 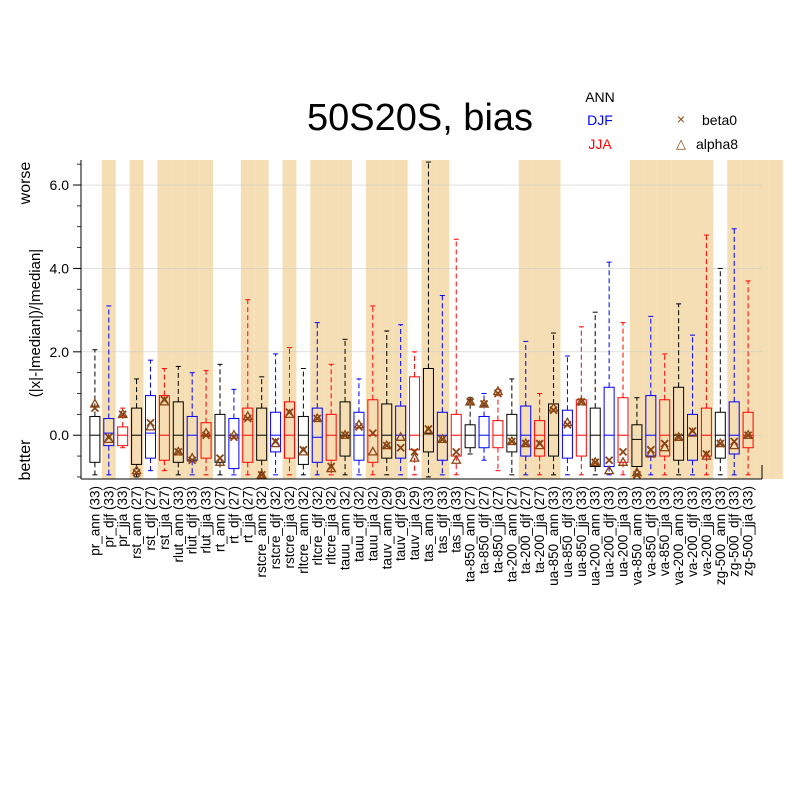 What do you see at coordinates (636, 535) in the screenshot?
I see `x-tick-label: va-850_ann (33)` at bounding box center [636, 535].